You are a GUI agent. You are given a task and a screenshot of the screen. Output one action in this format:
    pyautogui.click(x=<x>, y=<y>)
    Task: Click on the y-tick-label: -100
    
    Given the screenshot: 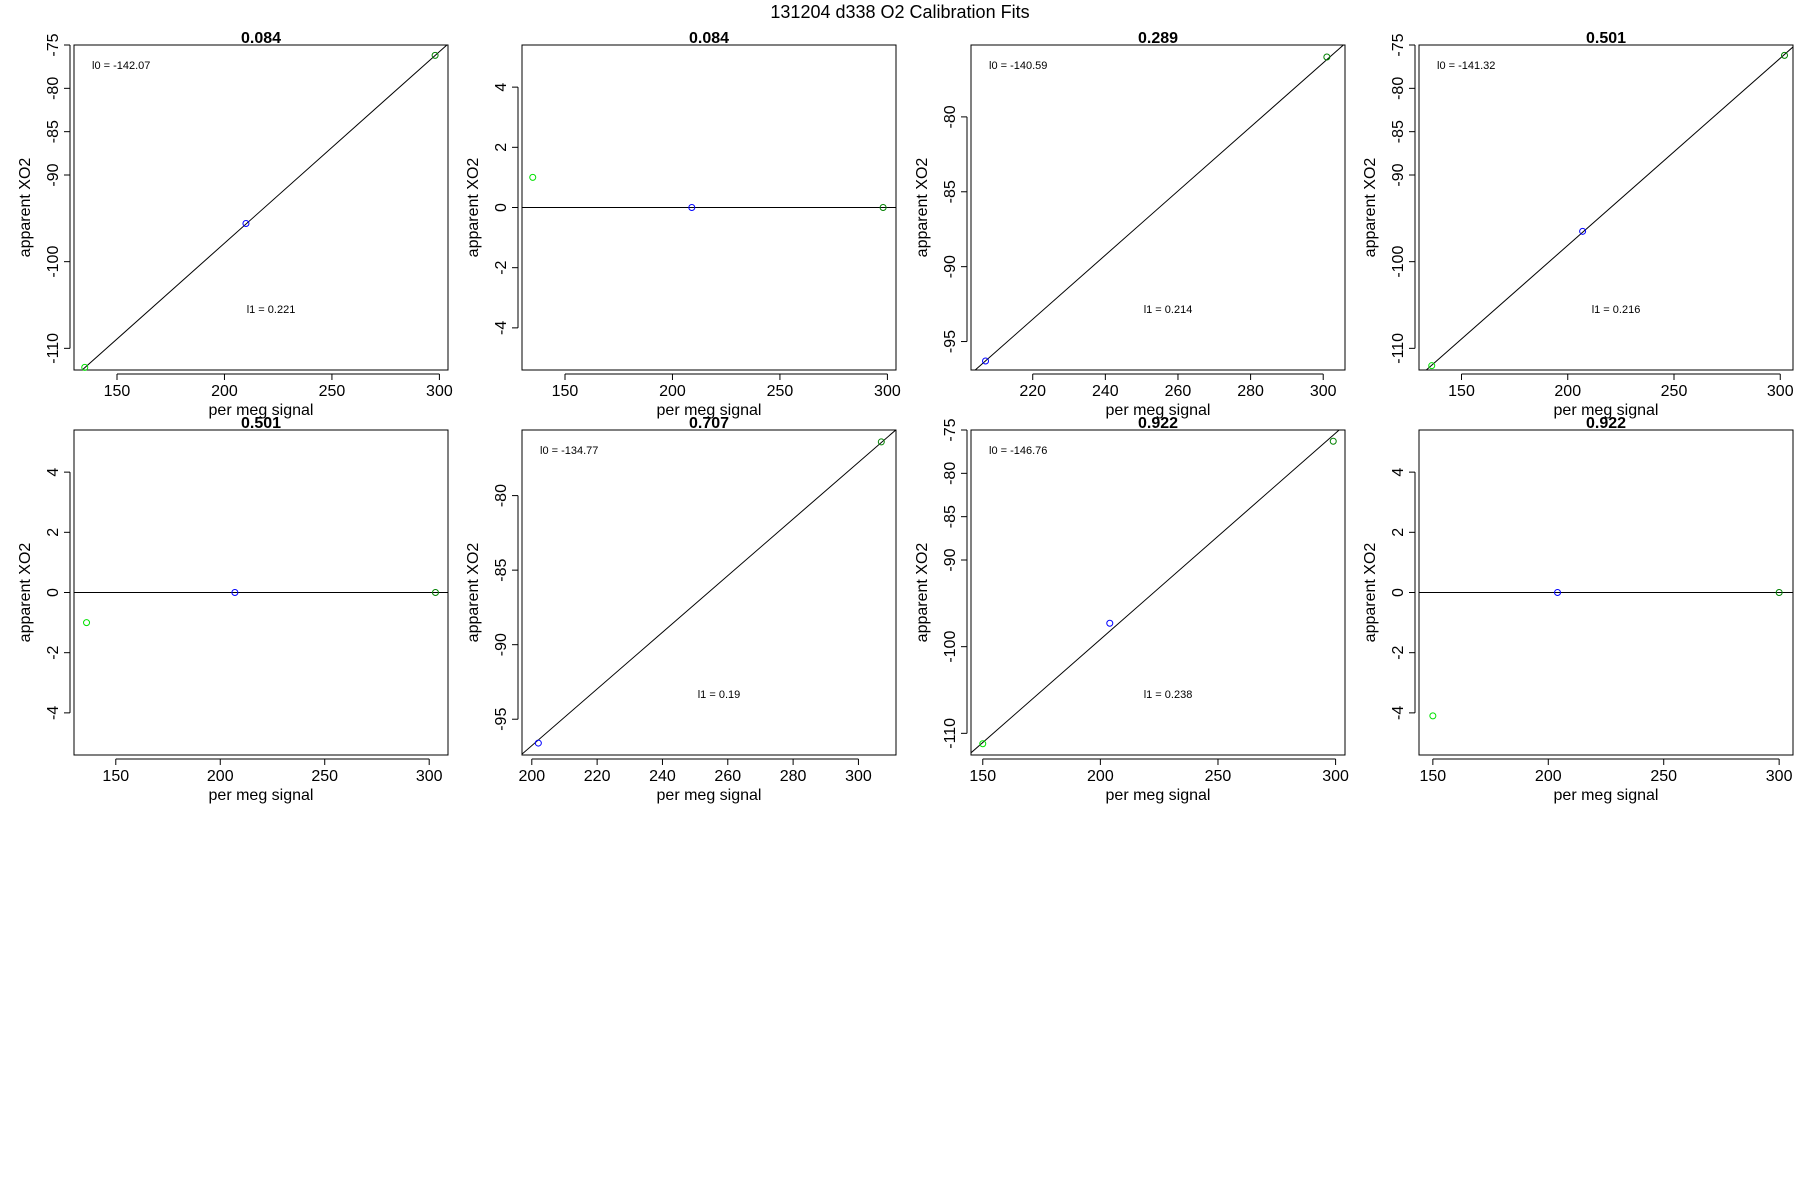 What is the action you would take?
    pyautogui.click(x=53, y=262)
    